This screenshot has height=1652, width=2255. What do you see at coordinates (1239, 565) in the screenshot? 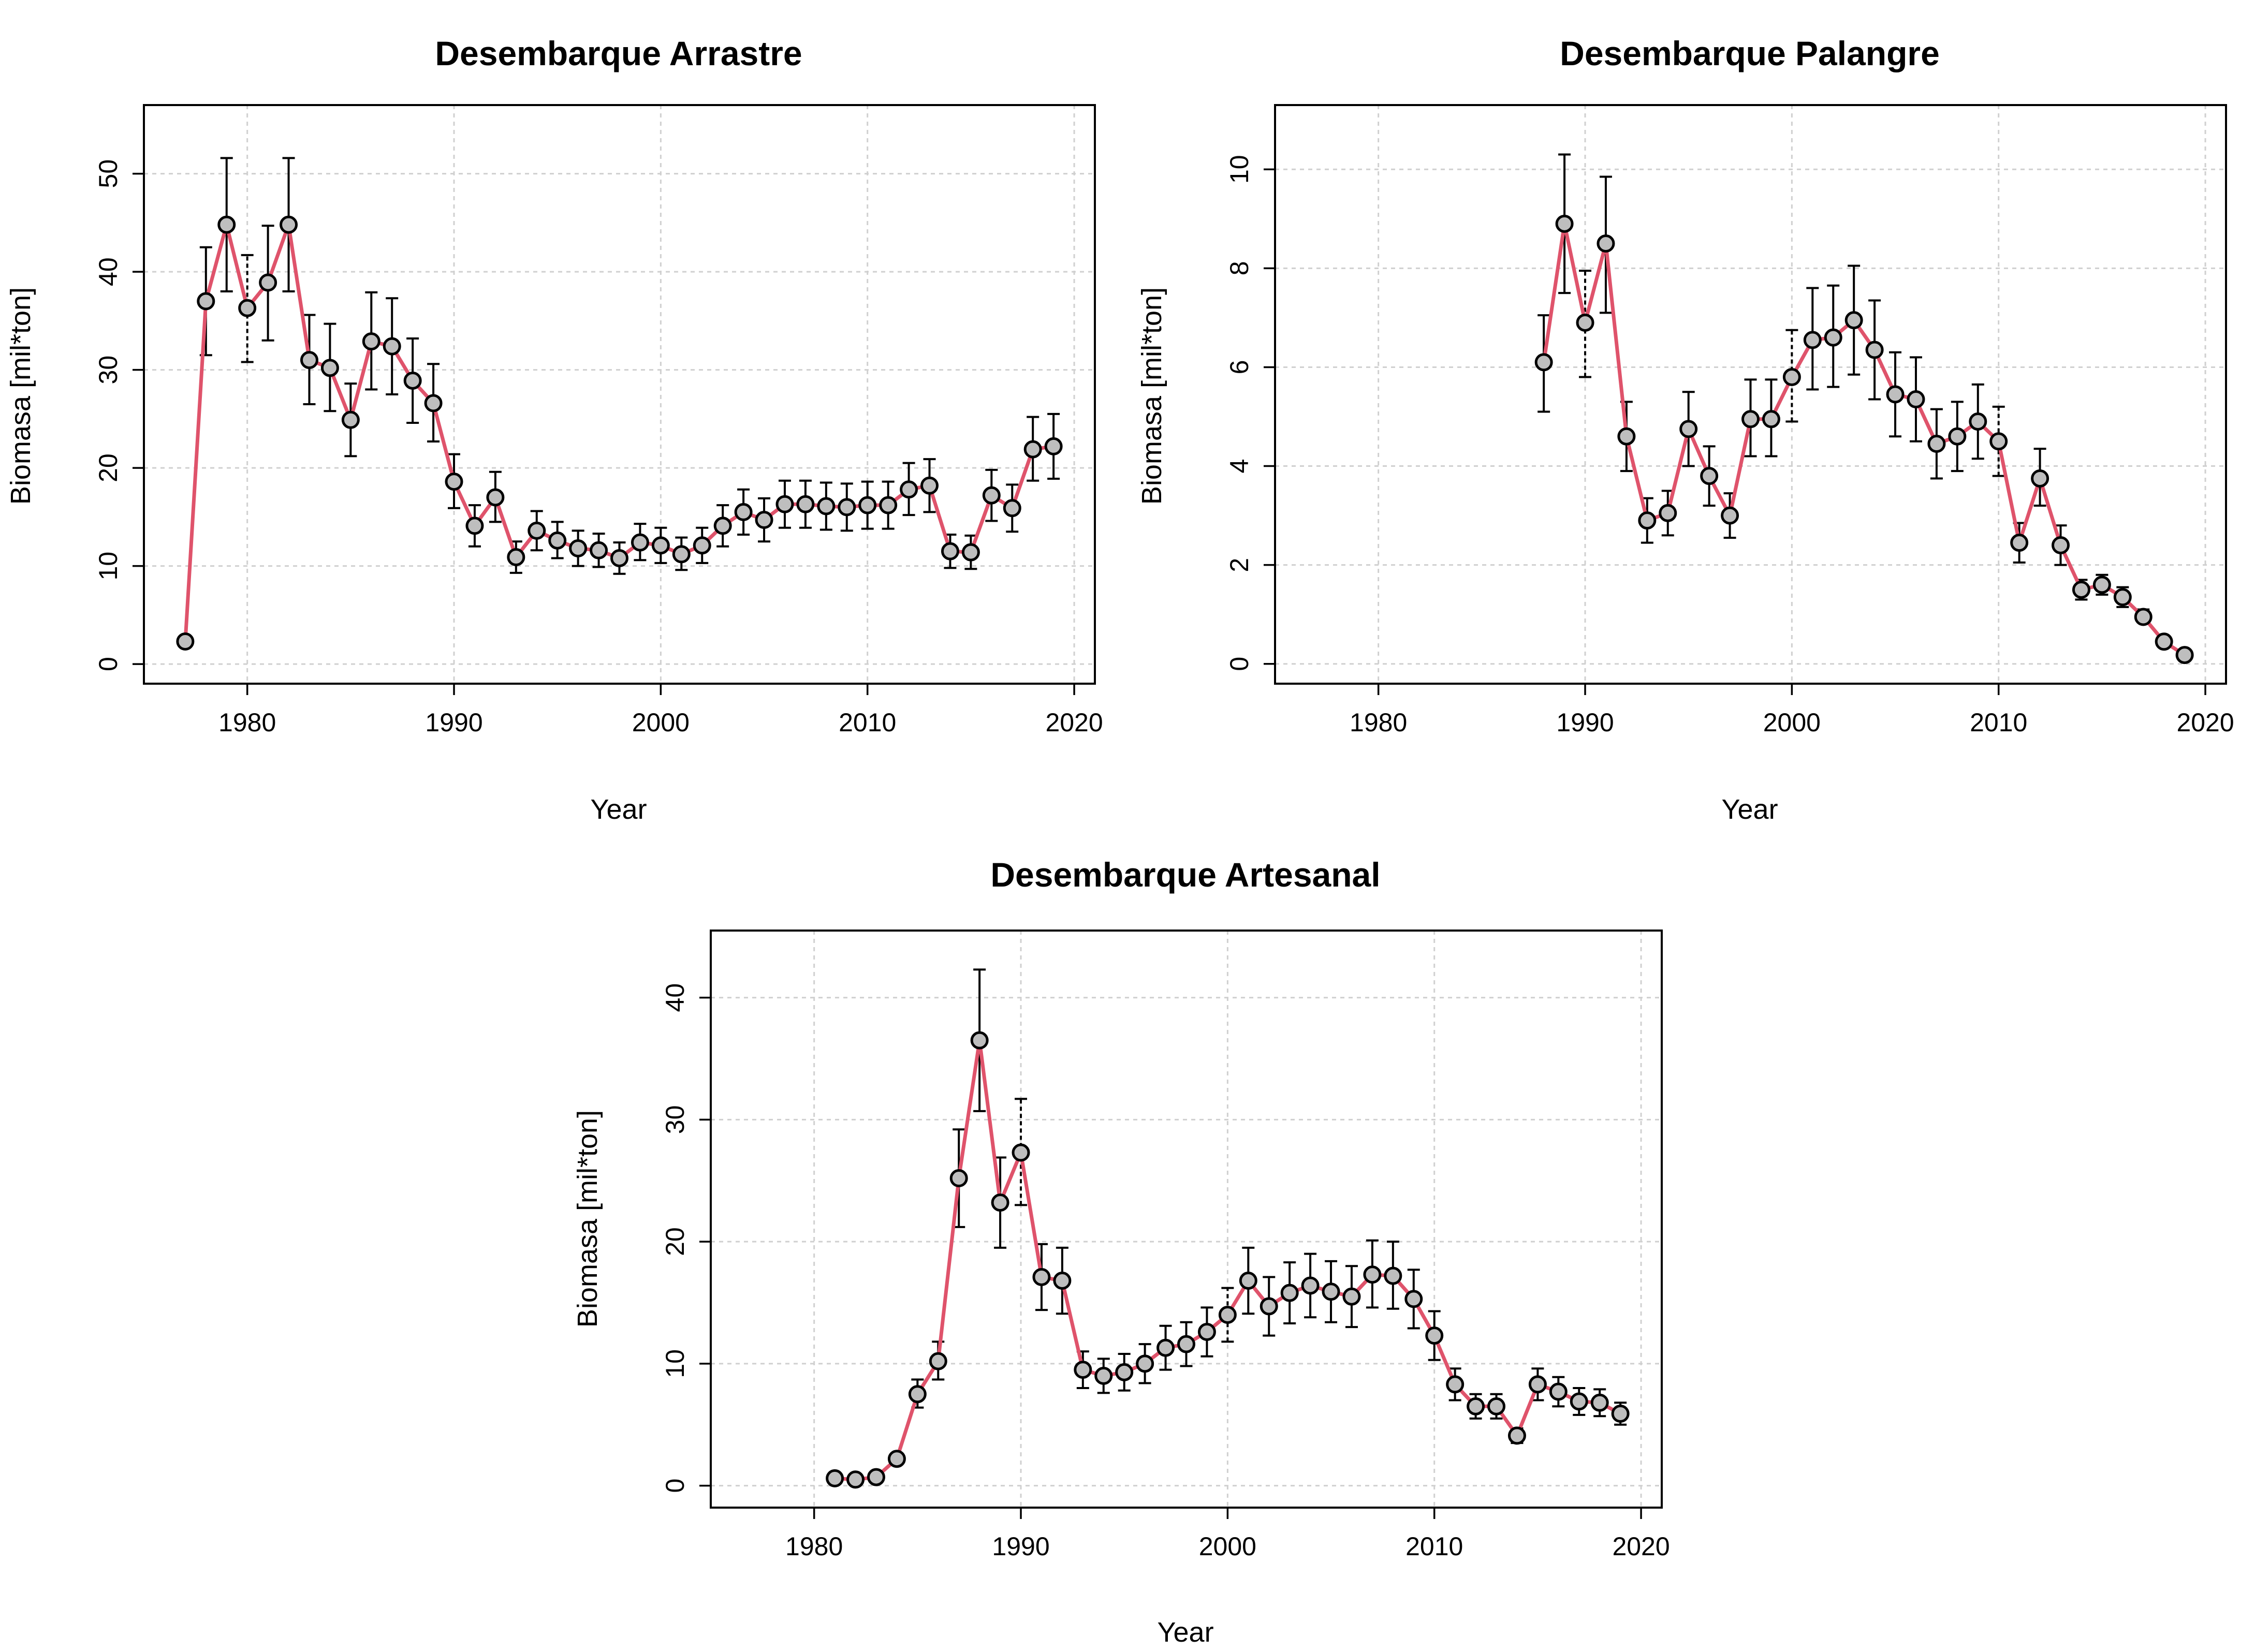
I see `y-tick-label: 2` at bounding box center [1239, 565].